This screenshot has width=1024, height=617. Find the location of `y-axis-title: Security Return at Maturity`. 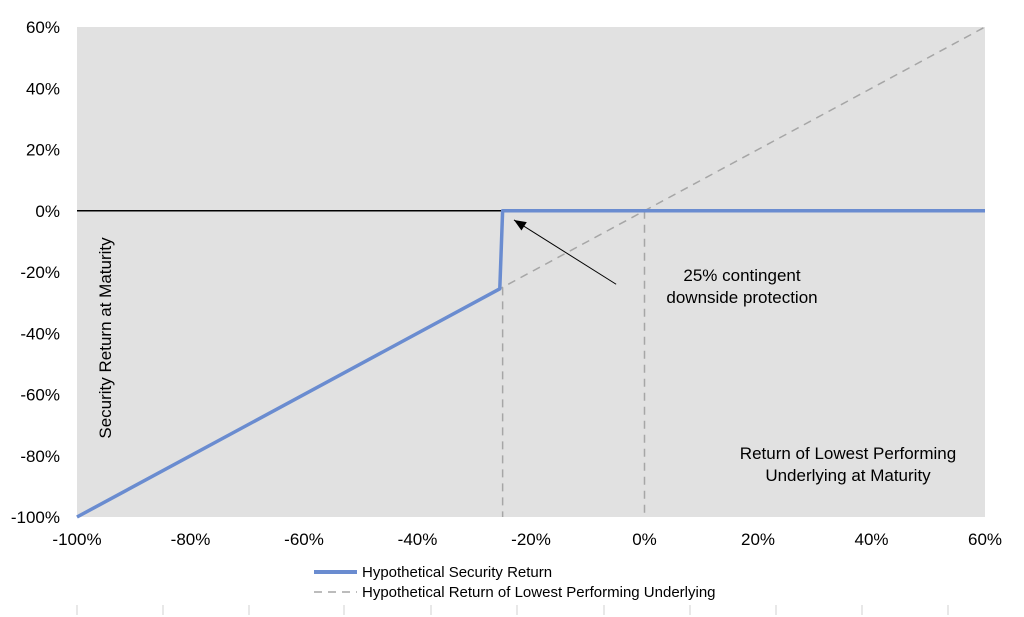

y-axis-title: Security Return at Maturity is located at coordinates (105, 338).